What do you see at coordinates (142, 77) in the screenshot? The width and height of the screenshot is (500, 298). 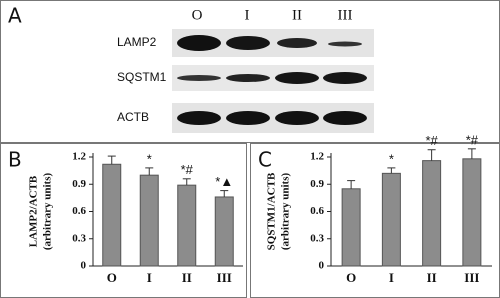 I see `row-label: SQSTM1` at bounding box center [142, 77].